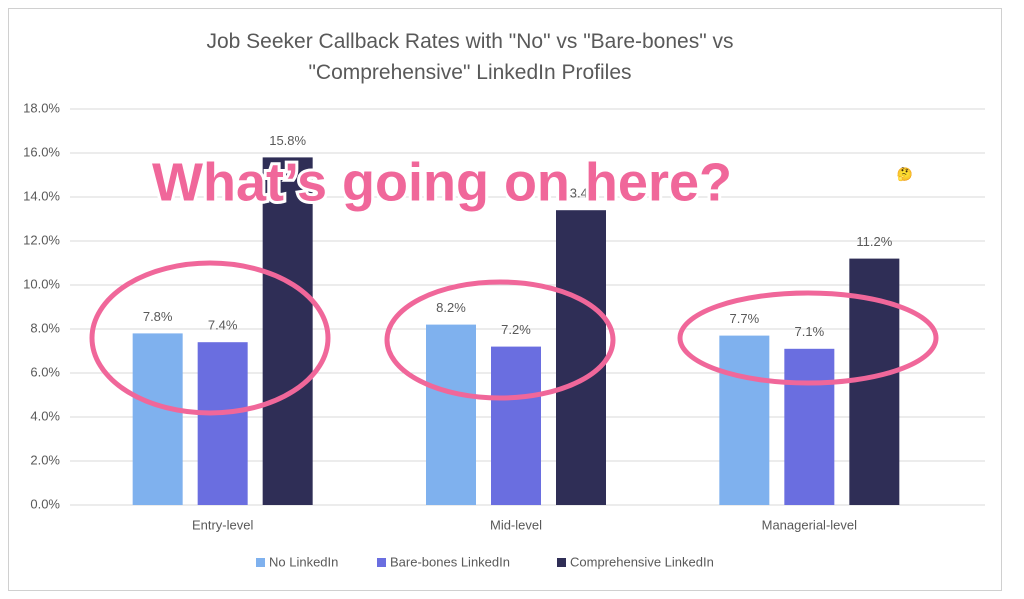 This screenshot has height=599, width=1024. What do you see at coordinates (45, 371) in the screenshot?
I see `y-tick-label: 6.0%` at bounding box center [45, 371].